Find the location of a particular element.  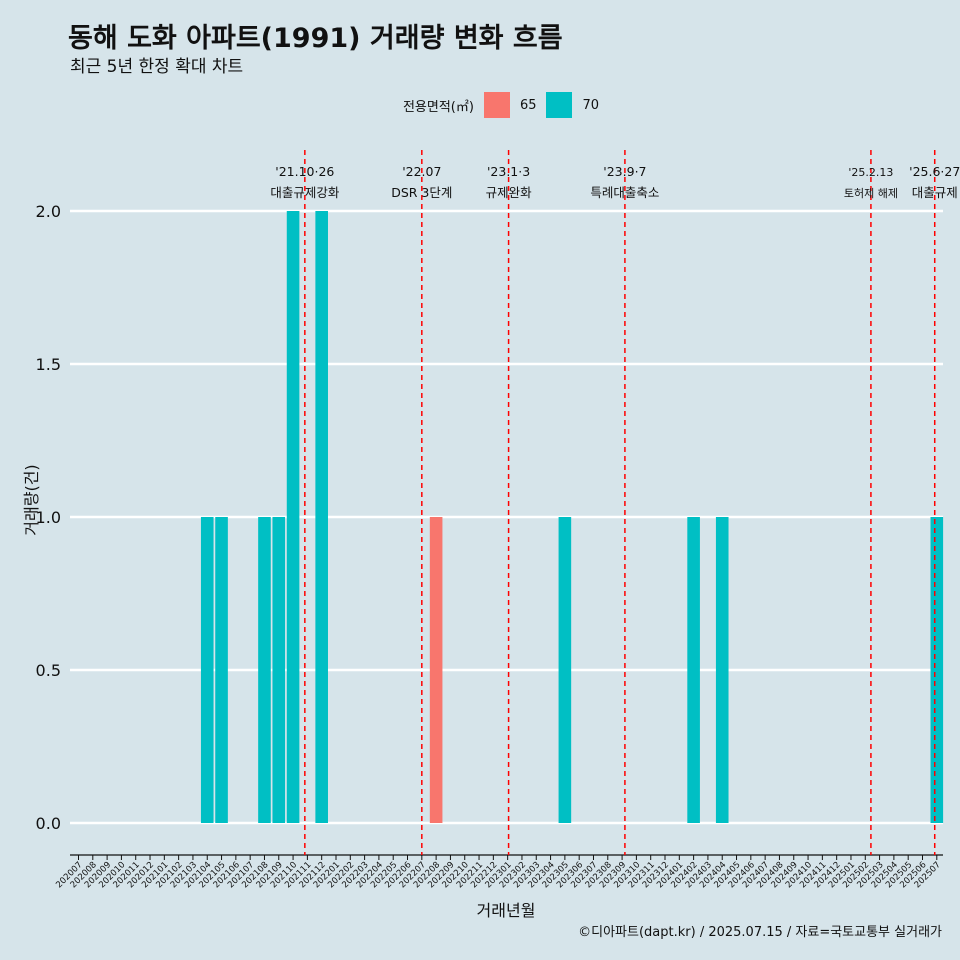

y-tick-label-3: 1.5 is located at coordinates (48, 364).